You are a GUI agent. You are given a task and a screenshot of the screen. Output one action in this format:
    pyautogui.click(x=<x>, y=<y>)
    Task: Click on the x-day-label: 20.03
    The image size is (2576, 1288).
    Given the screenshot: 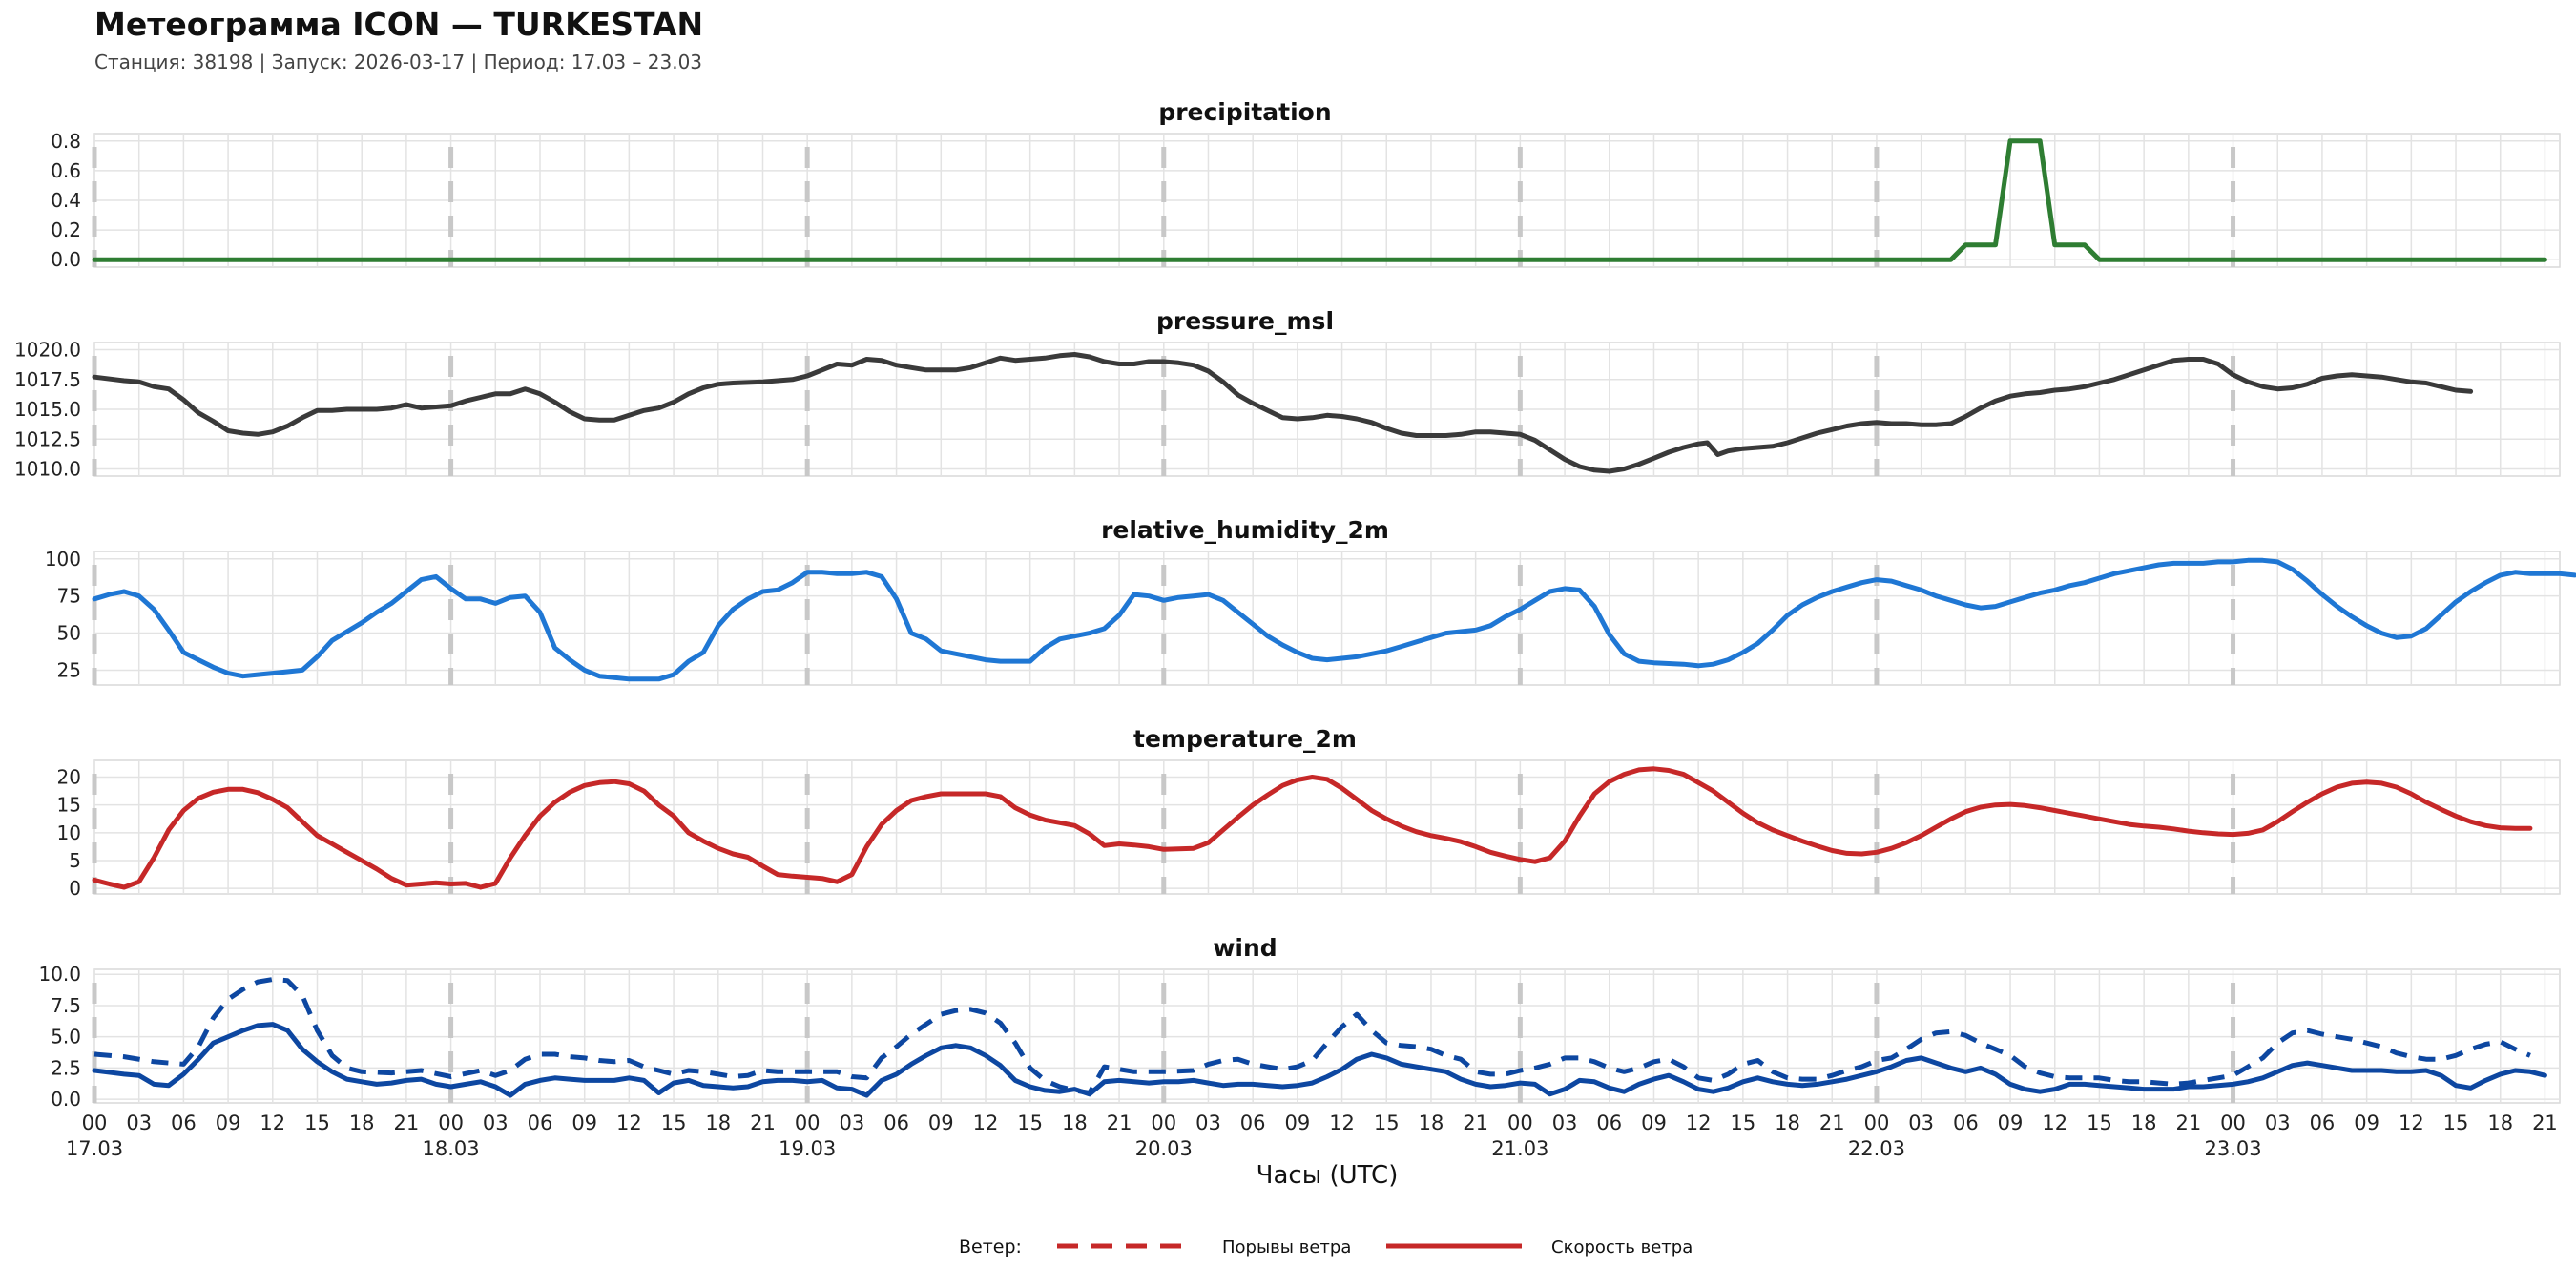 What is the action you would take?
    pyautogui.click(x=1164, y=1148)
    